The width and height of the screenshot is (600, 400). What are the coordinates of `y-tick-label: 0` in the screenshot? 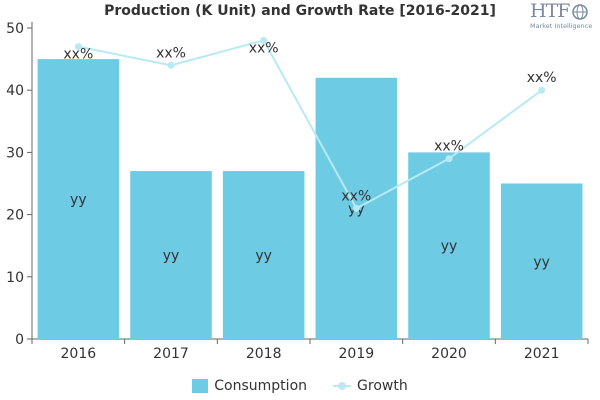 It's located at (19, 340).